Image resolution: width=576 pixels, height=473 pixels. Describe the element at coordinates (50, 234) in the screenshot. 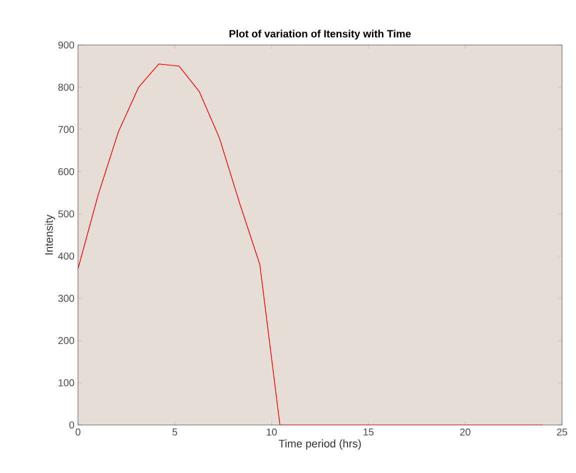

I see `y-axis-title: Intensity` at that location.